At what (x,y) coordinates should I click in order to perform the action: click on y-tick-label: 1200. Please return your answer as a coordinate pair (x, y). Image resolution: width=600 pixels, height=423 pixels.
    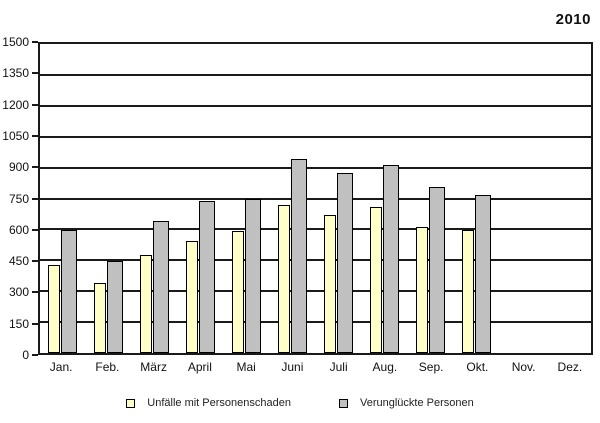
    Looking at the image, I should click on (15, 104).